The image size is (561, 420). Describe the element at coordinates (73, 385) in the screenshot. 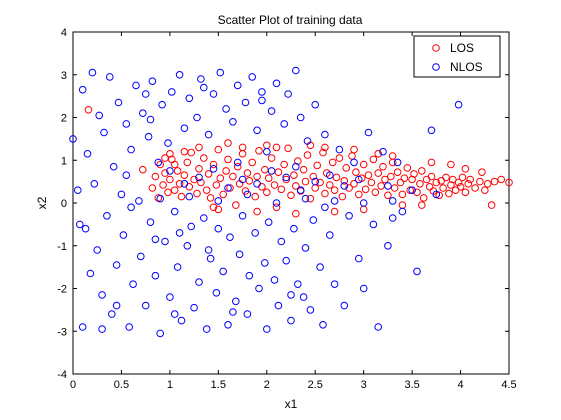

I see `x-tick-label: 0` at that location.